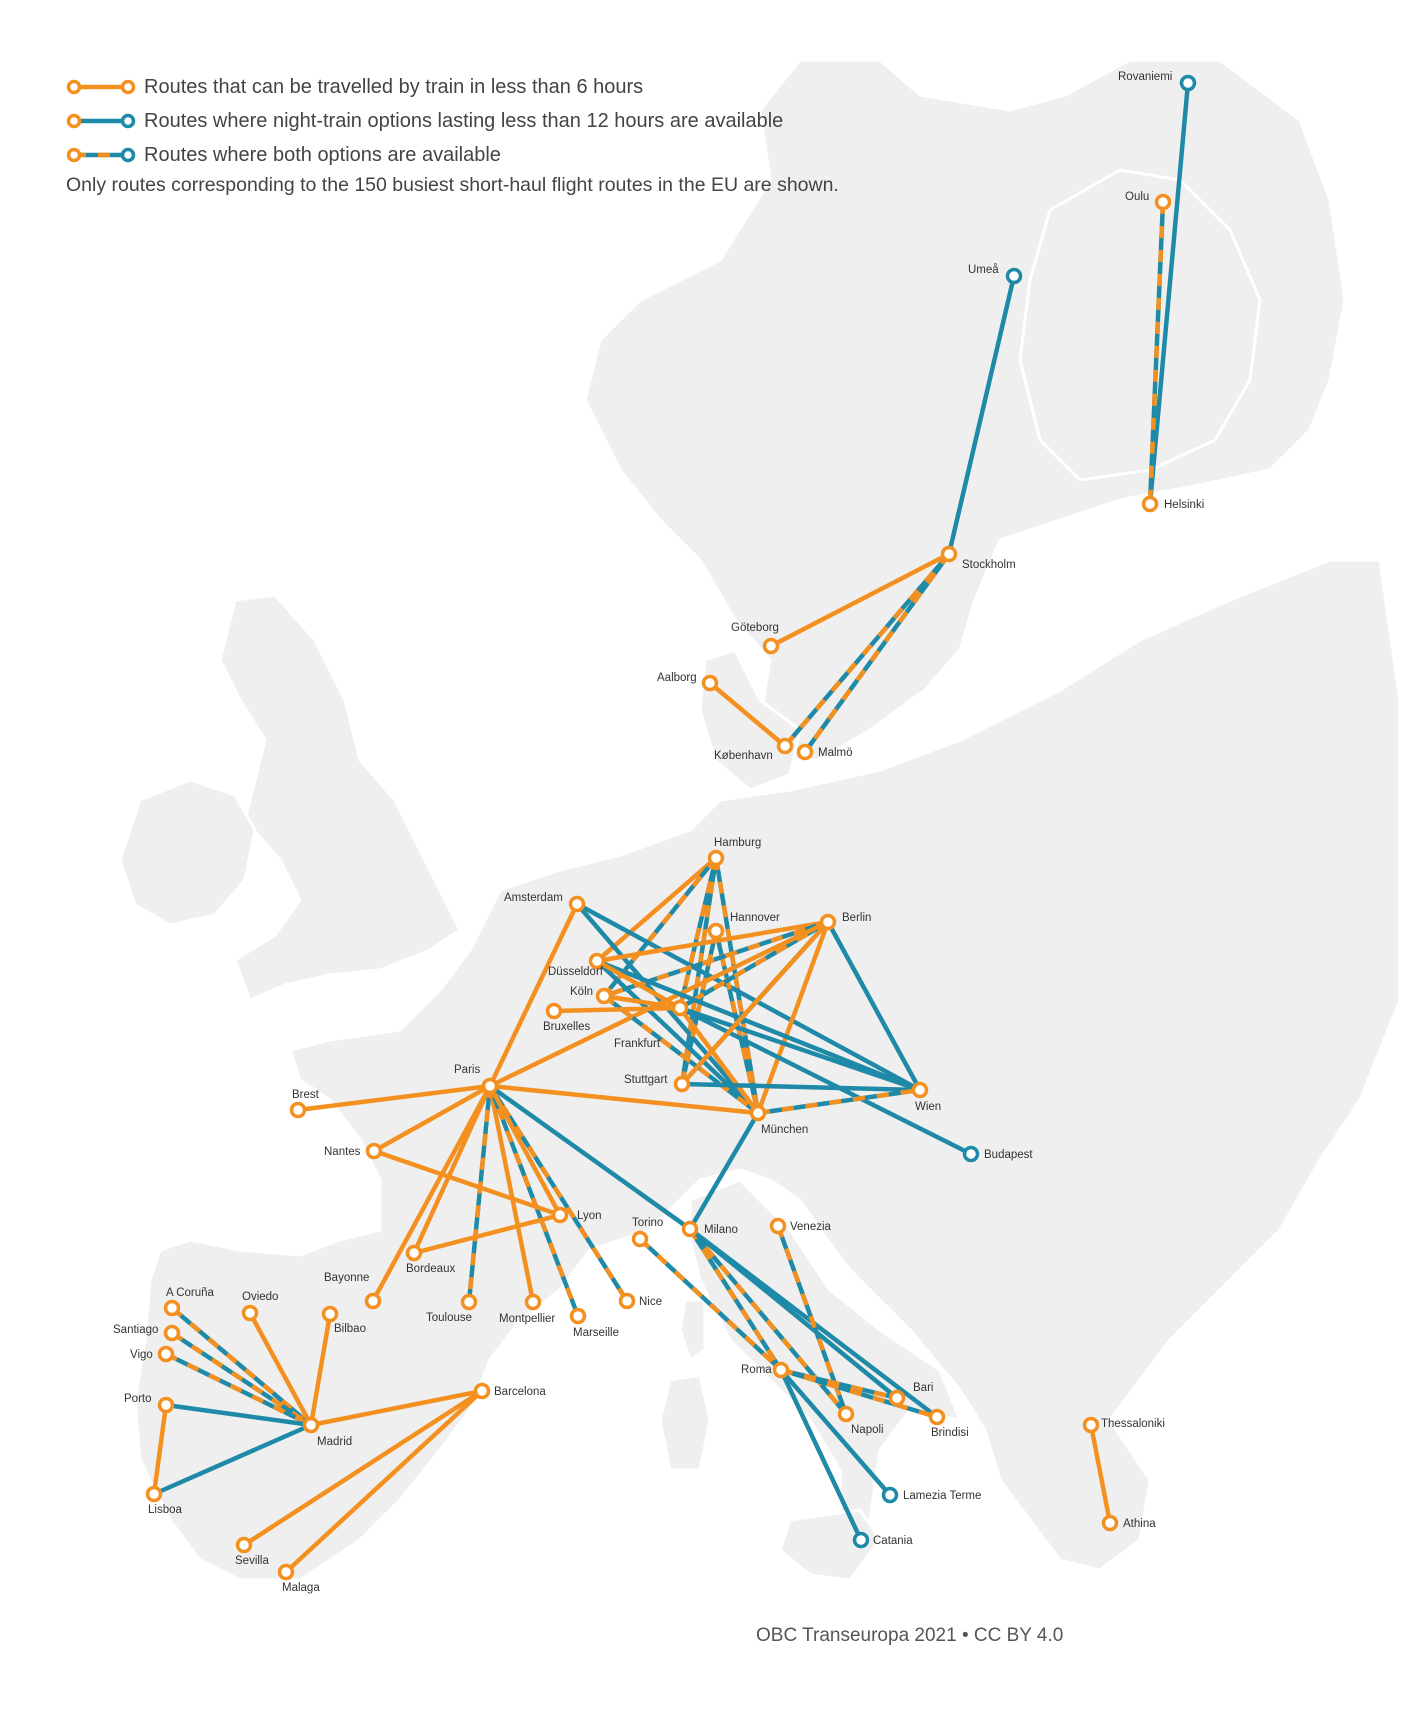 Image resolution: width=1420 pixels, height=1717 pixels. Describe the element at coordinates (1172, 504) in the screenshot. I see `city-helsinki: Helsinki` at that location.